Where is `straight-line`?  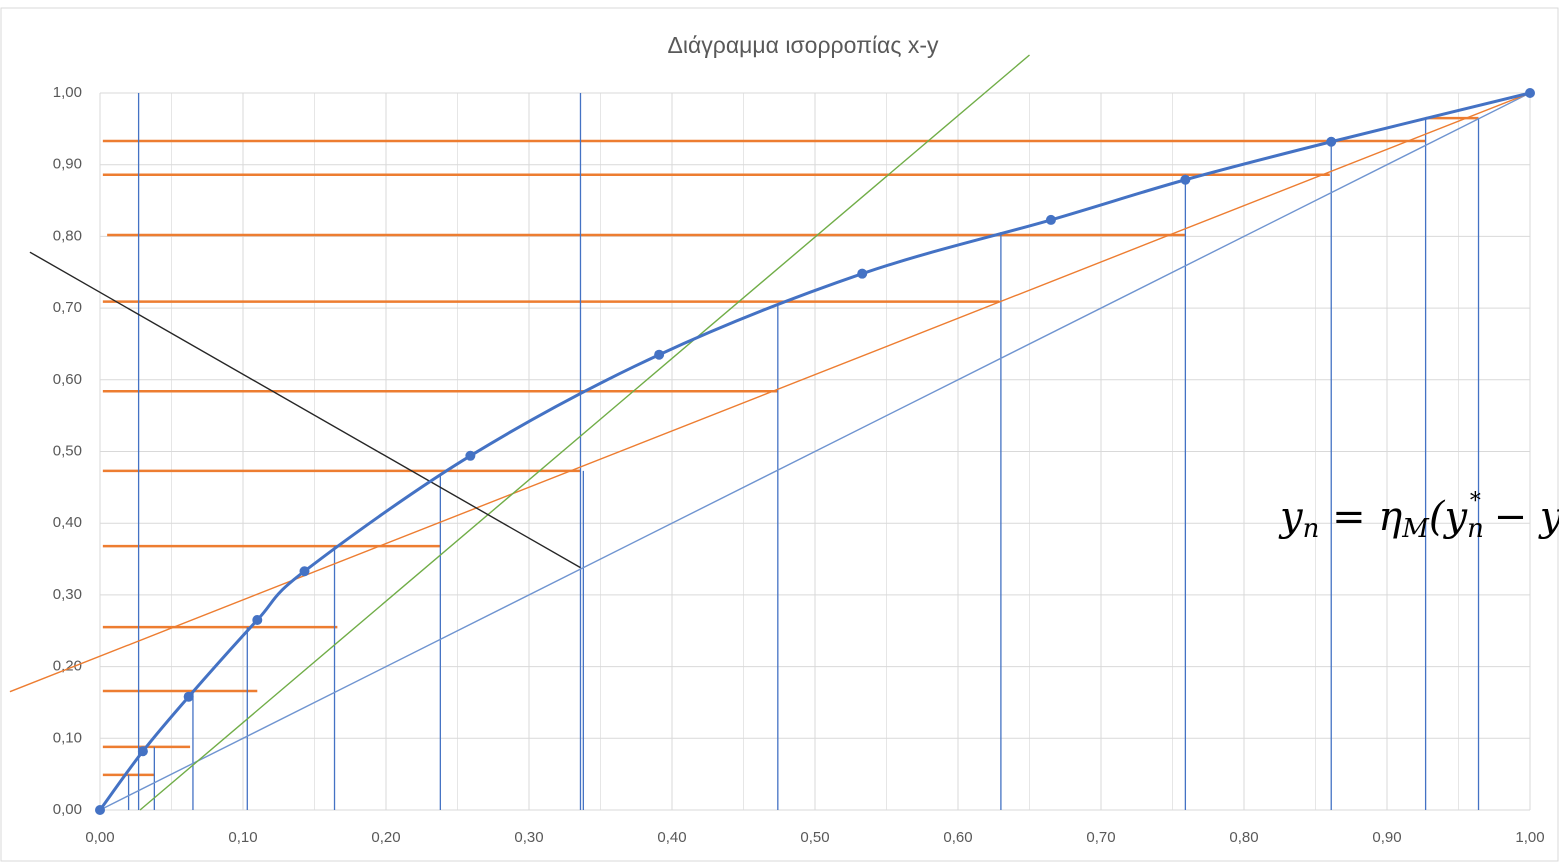
straight-line is located at coordinates (305, 410).